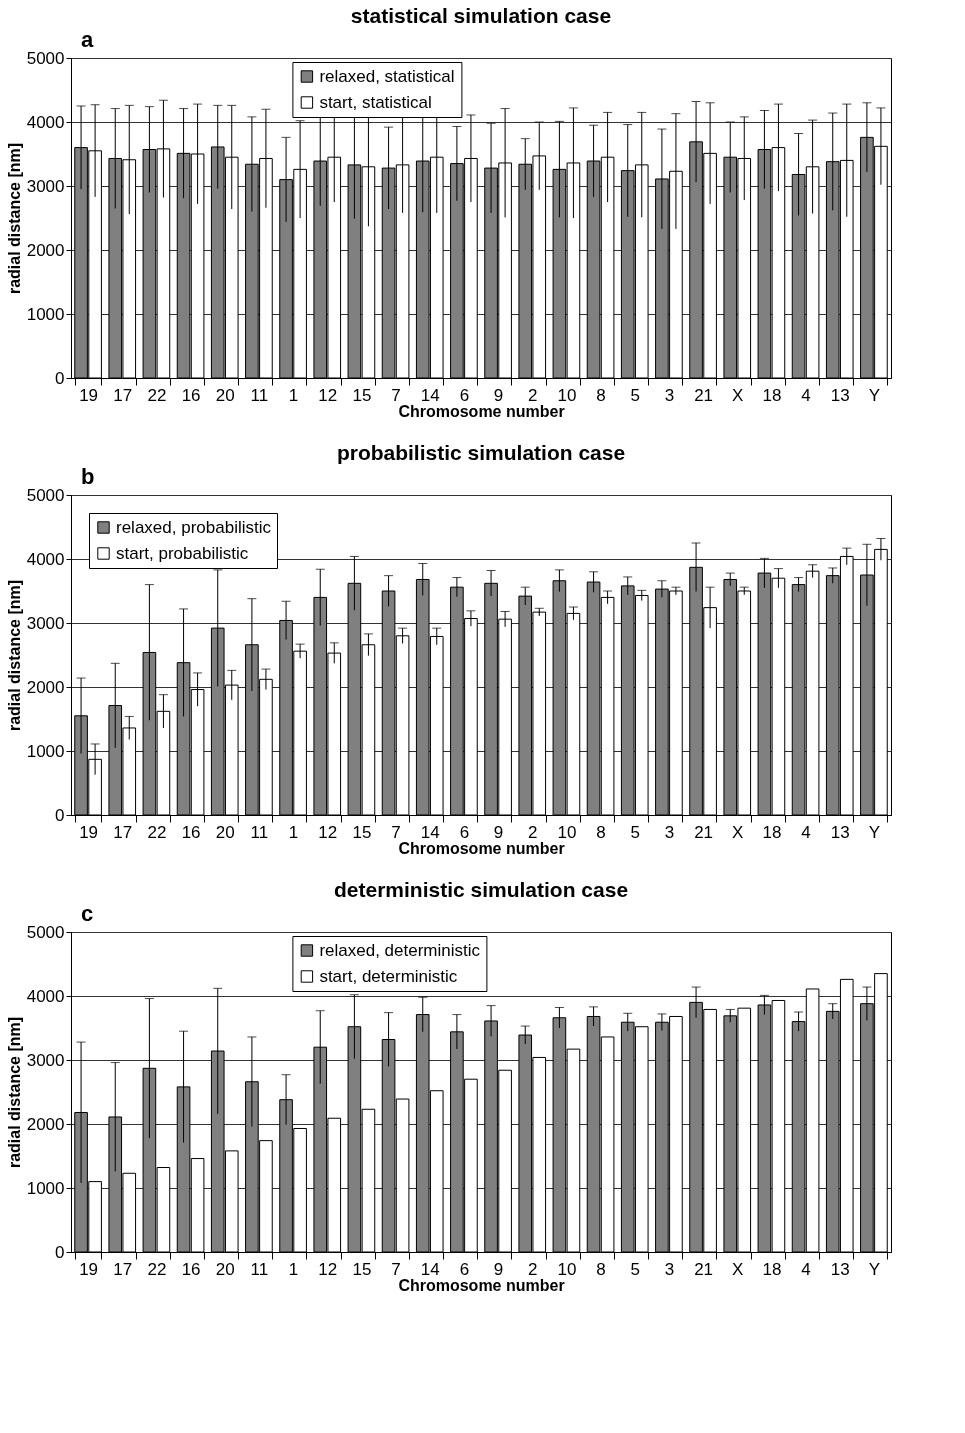 The height and width of the screenshot is (1433, 965). Describe the element at coordinates (362, 1269) in the screenshot. I see `x-tick-label: 15` at that location.